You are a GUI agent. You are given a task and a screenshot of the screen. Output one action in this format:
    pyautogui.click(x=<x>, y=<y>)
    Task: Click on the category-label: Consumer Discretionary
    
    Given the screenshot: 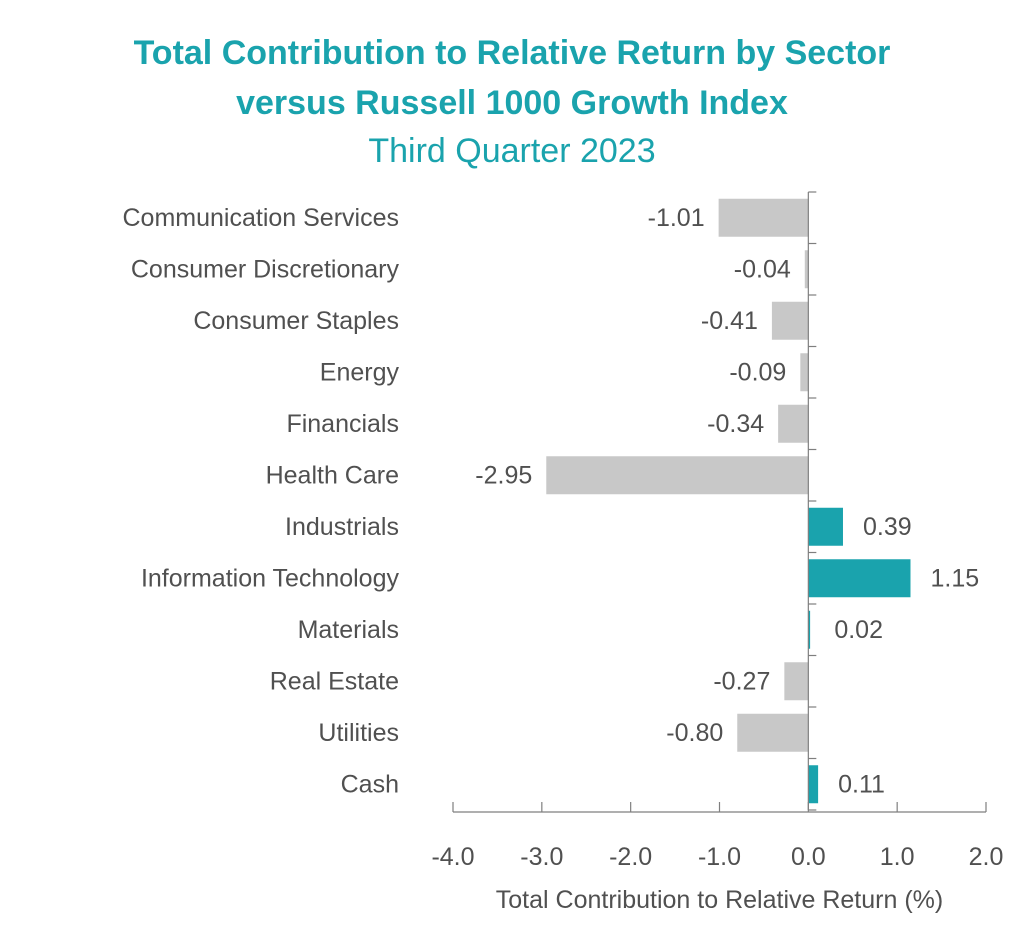 What is the action you would take?
    pyautogui.click(x=265, y=269)
    